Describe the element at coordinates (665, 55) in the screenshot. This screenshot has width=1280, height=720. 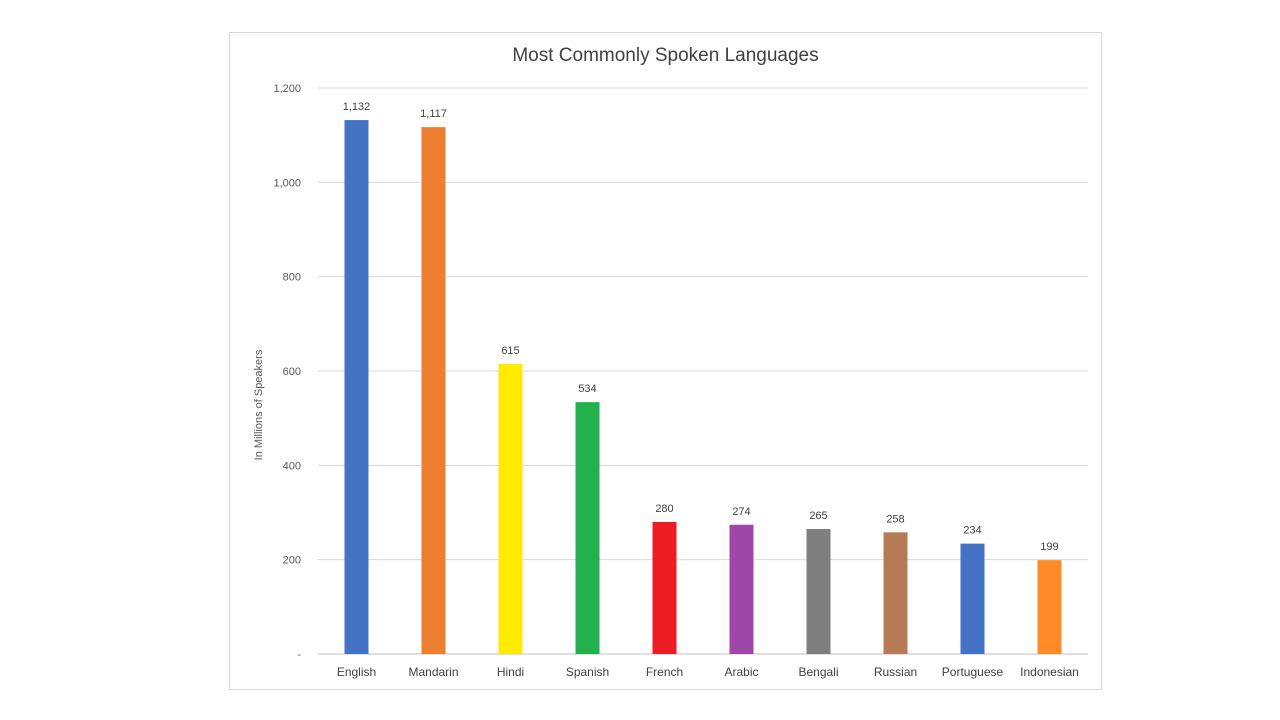
I see `chart-title: Most Commonly Spoken Languages` at that location.